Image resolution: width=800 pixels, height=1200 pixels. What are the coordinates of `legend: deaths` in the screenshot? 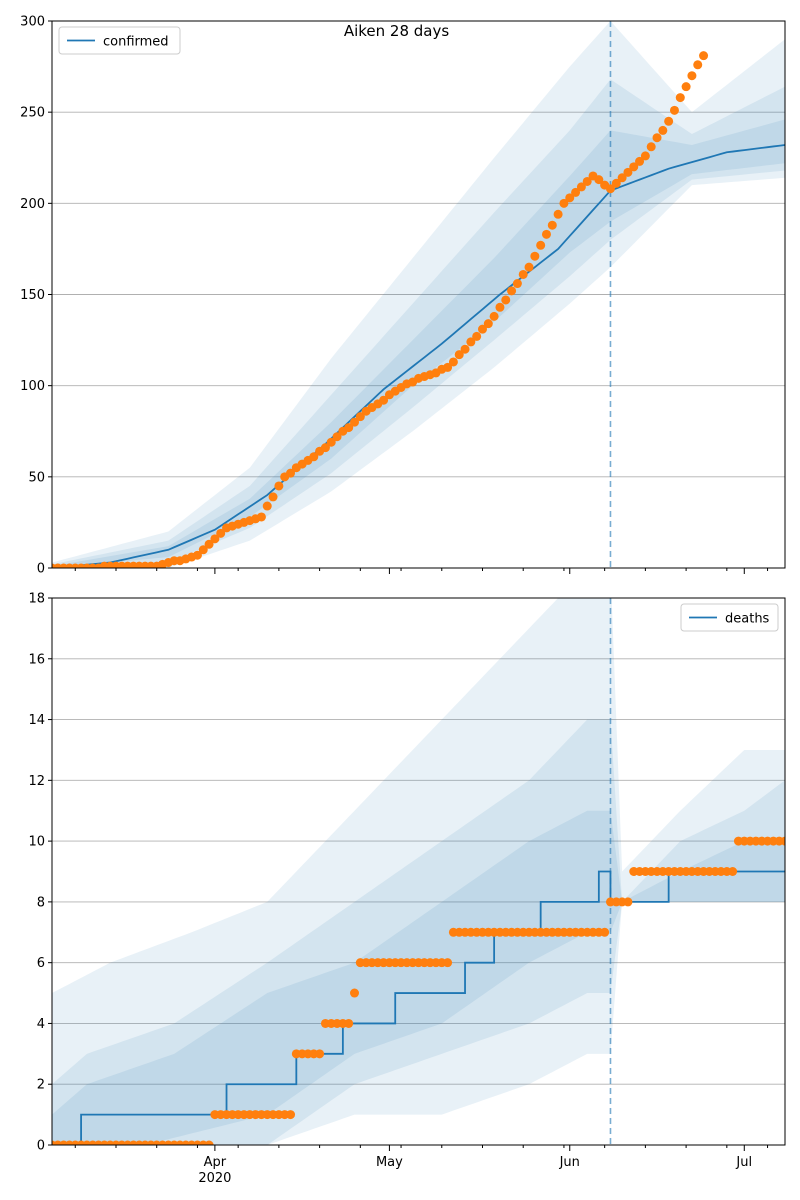 It's located at (729, 617).